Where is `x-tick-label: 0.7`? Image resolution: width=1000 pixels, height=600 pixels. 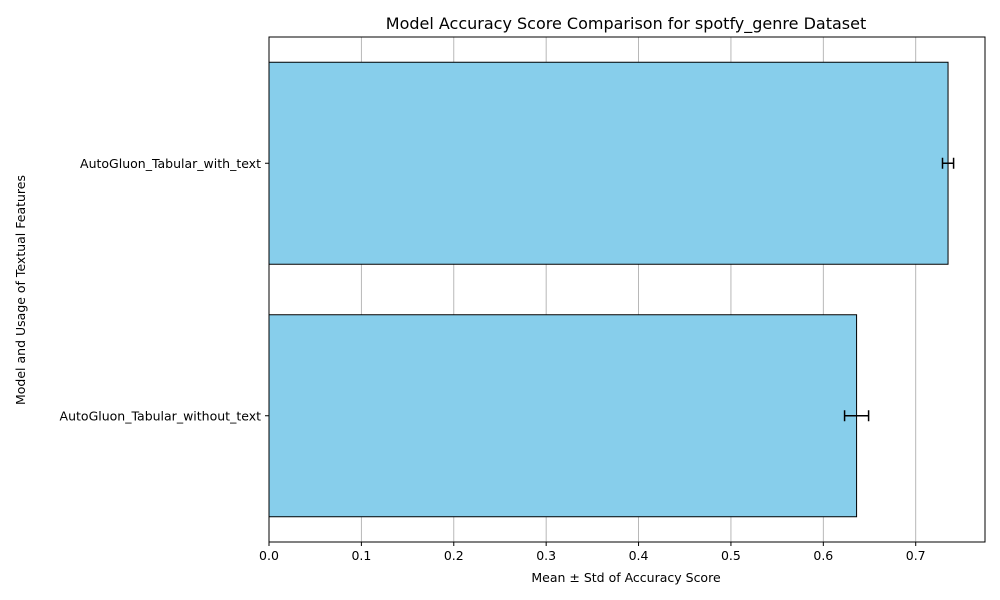
x-tick-label: 0.7 is located at coordinates (916, 555).